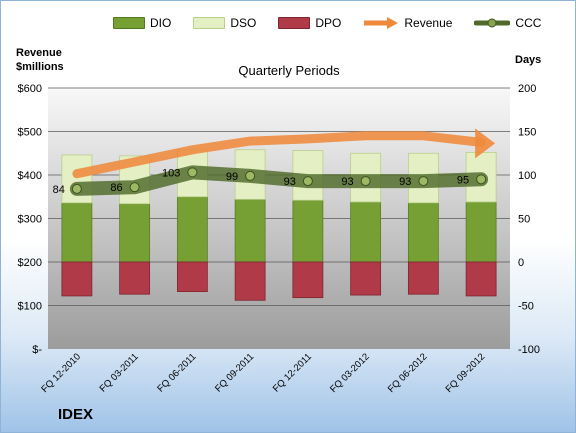  I want to click on right-tick-label: 200, so click(527, 89).